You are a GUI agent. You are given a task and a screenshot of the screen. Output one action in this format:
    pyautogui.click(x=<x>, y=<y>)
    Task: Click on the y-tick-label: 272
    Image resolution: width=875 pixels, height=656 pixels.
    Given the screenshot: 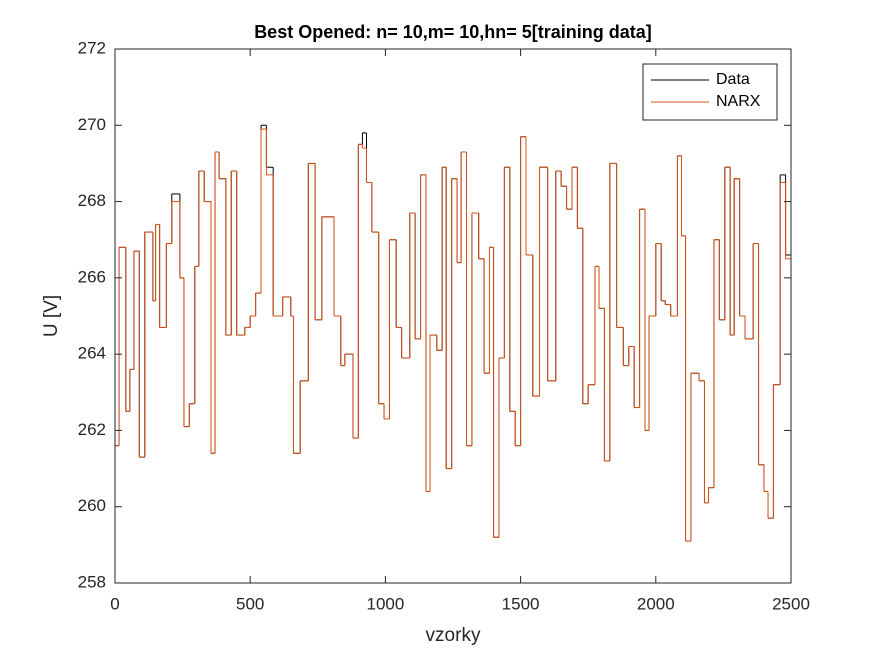 What is the action you would take?
    pyautogui.click(x=92, y=47)
    